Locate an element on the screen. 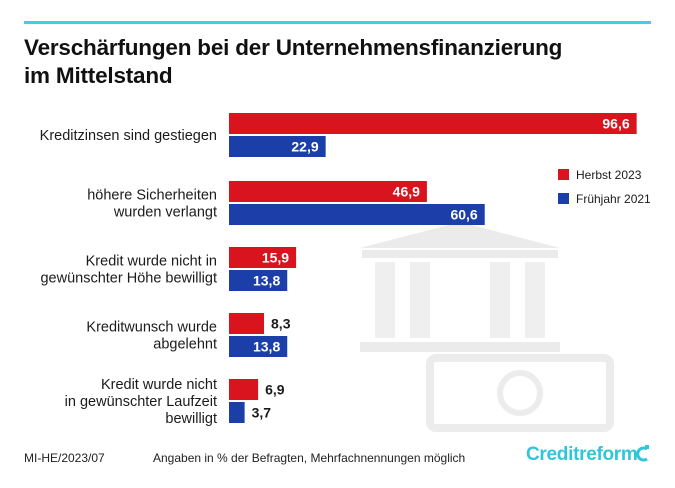 The width and height of the screenshot is (675, 488). bar-value-label: 60,6 is located at coordinates (463, 215).